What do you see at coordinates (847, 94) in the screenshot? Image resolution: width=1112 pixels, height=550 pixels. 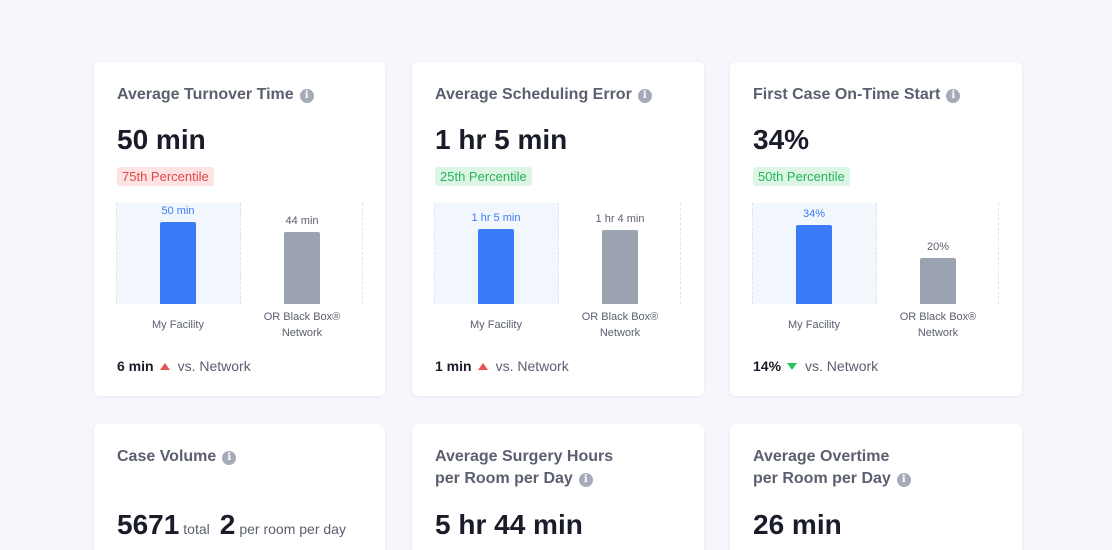 I see `card-title-text: First Case On-Time Start` at bounding box center [847, 94].